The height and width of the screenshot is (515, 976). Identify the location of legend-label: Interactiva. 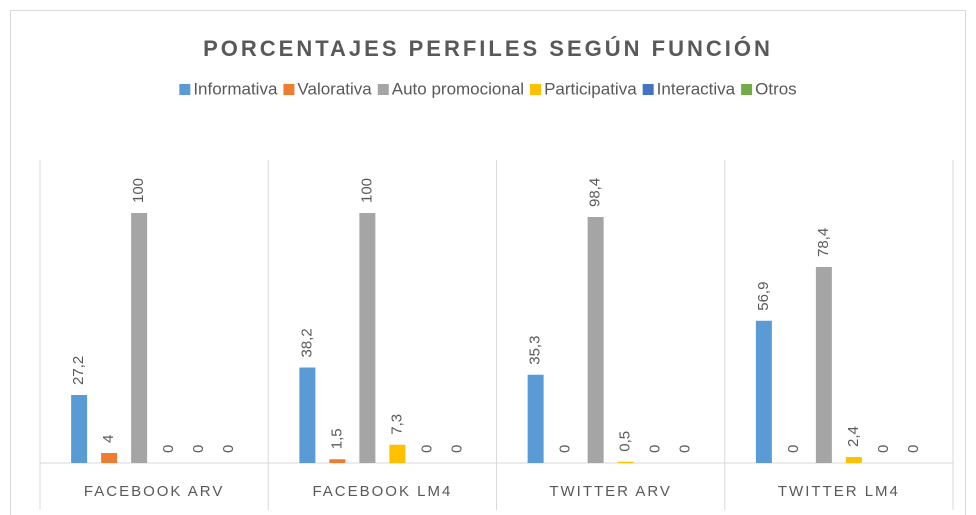
(696, 88).